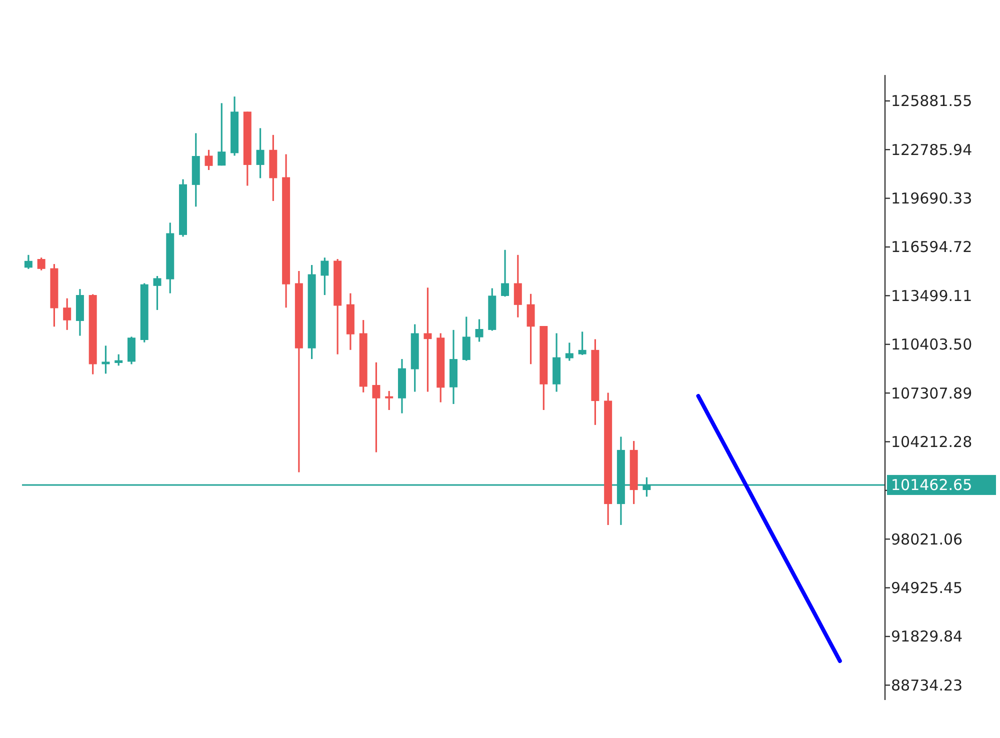  What do you see at coordinates (931, 345) in the screenshot?
I see `y-tick-label: 110403.50` at bounding box center [931, 345].